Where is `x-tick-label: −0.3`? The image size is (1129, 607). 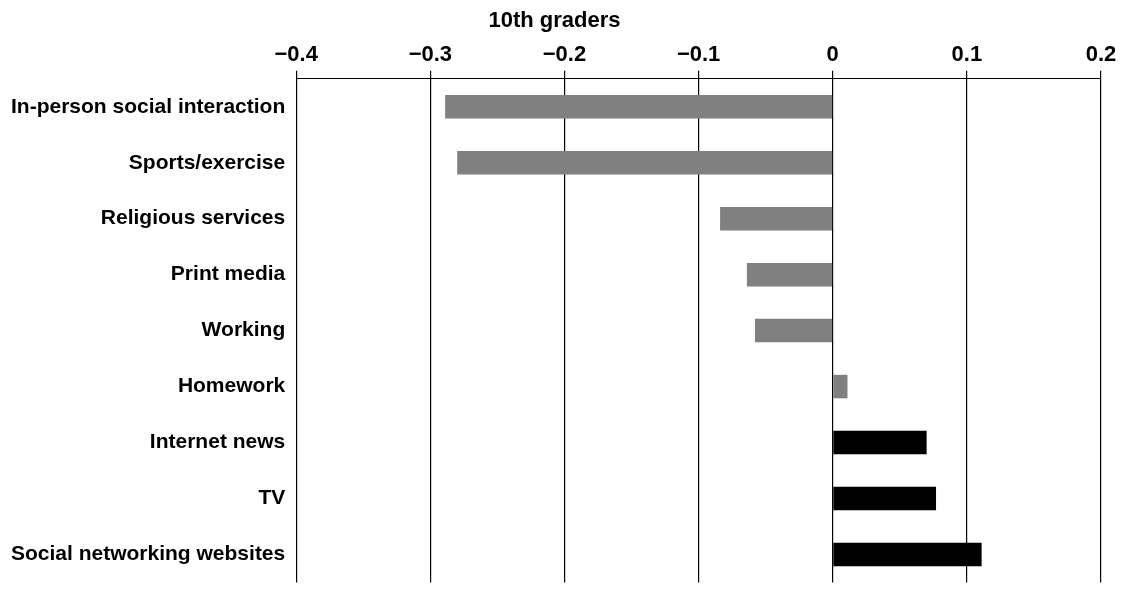
x-tick-label: −0.3 is located at coordinates (430, 53).